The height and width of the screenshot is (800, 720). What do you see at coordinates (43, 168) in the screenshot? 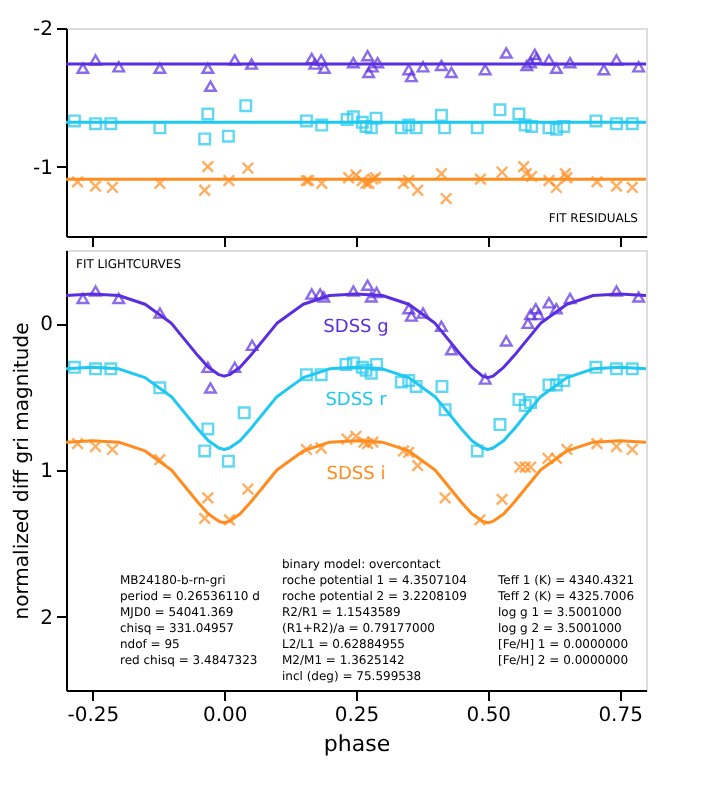
I see `y-tick-label: -1` at bounding box center [43, 168].